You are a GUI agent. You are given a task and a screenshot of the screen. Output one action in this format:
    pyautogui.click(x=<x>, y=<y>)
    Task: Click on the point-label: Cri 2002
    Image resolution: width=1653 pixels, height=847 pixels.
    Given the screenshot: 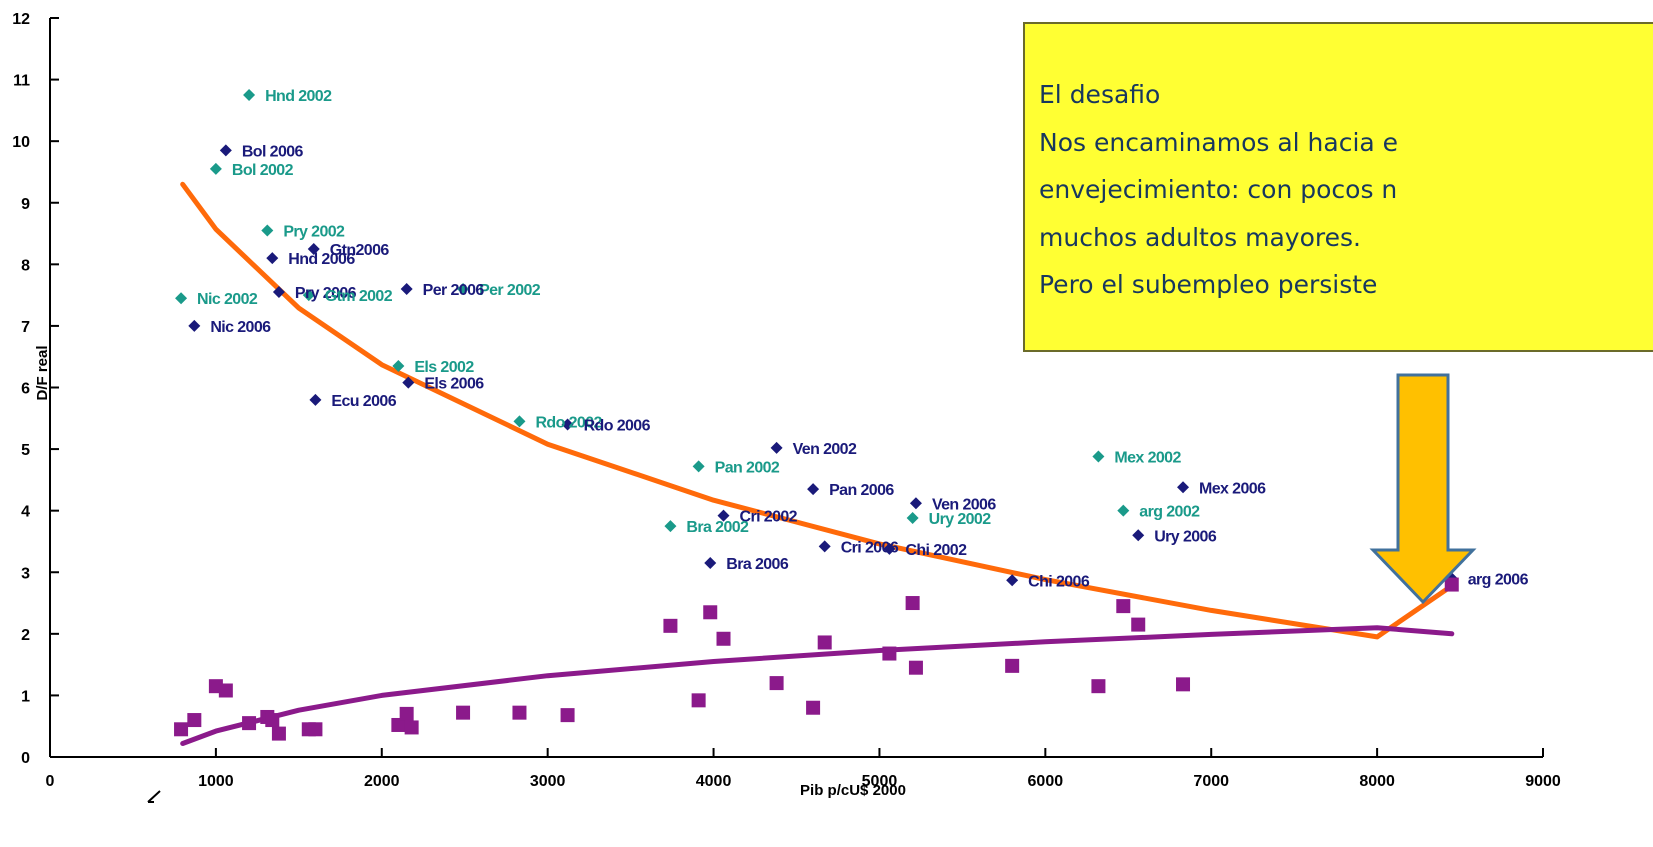 What is the action you would take?
    pyautogui.click(x=769, y=517)
    